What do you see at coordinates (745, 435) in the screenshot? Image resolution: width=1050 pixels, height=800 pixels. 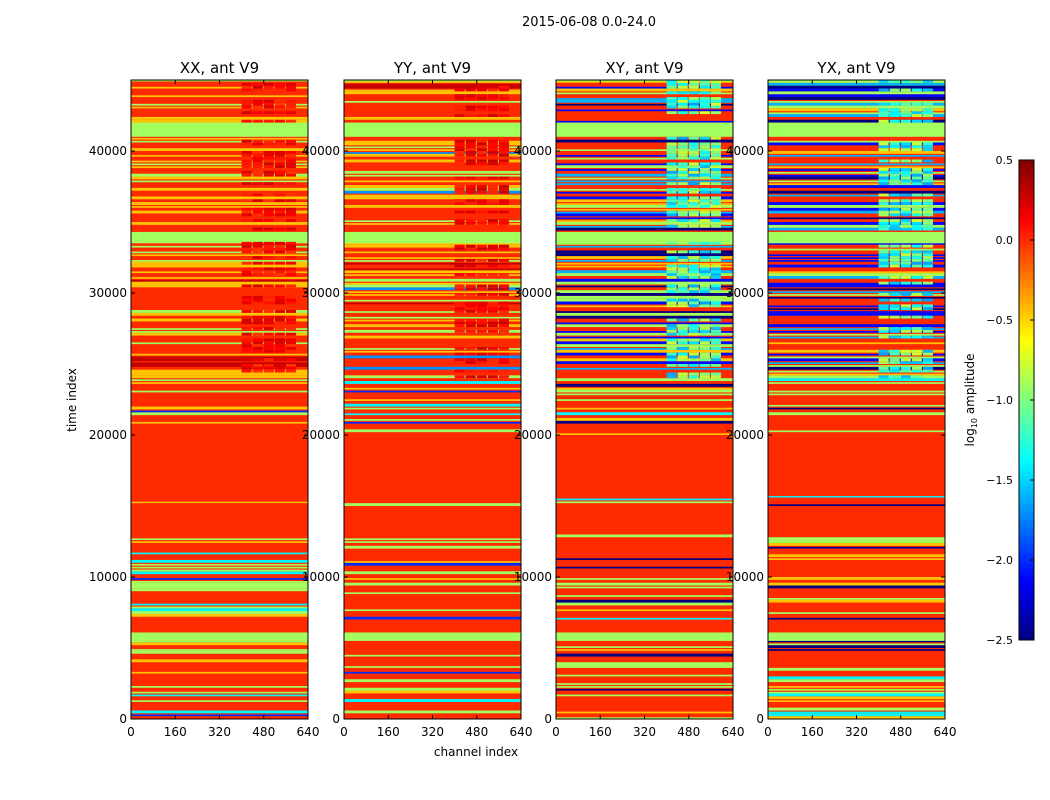 I see `y-tick-label: 20000` at bounding box center [745, 435].